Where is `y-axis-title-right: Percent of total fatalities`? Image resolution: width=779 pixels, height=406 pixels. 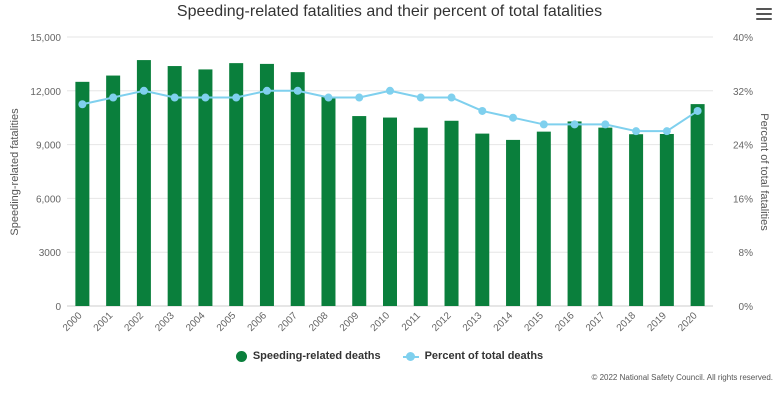 y-axis-title-right: Percent of total fatalities is located at coordinates (764, 172).